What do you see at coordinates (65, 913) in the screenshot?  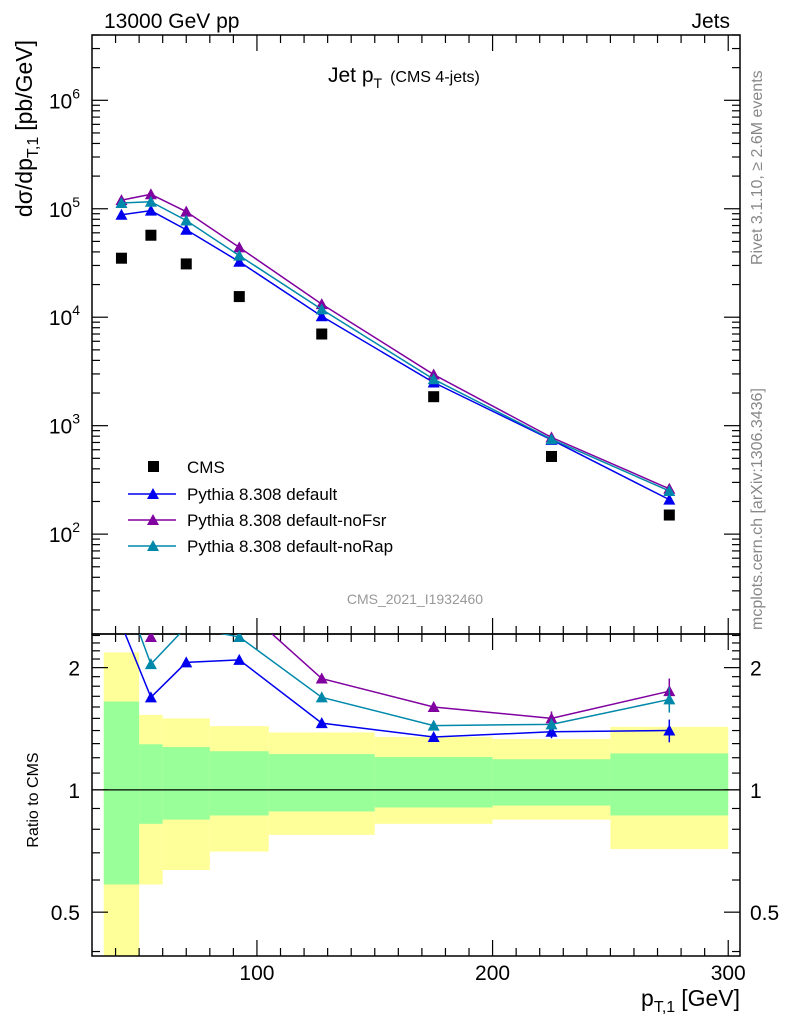 I see `ratio-ytick-label-0.5: 0.5` at bounding box center [65, 913].